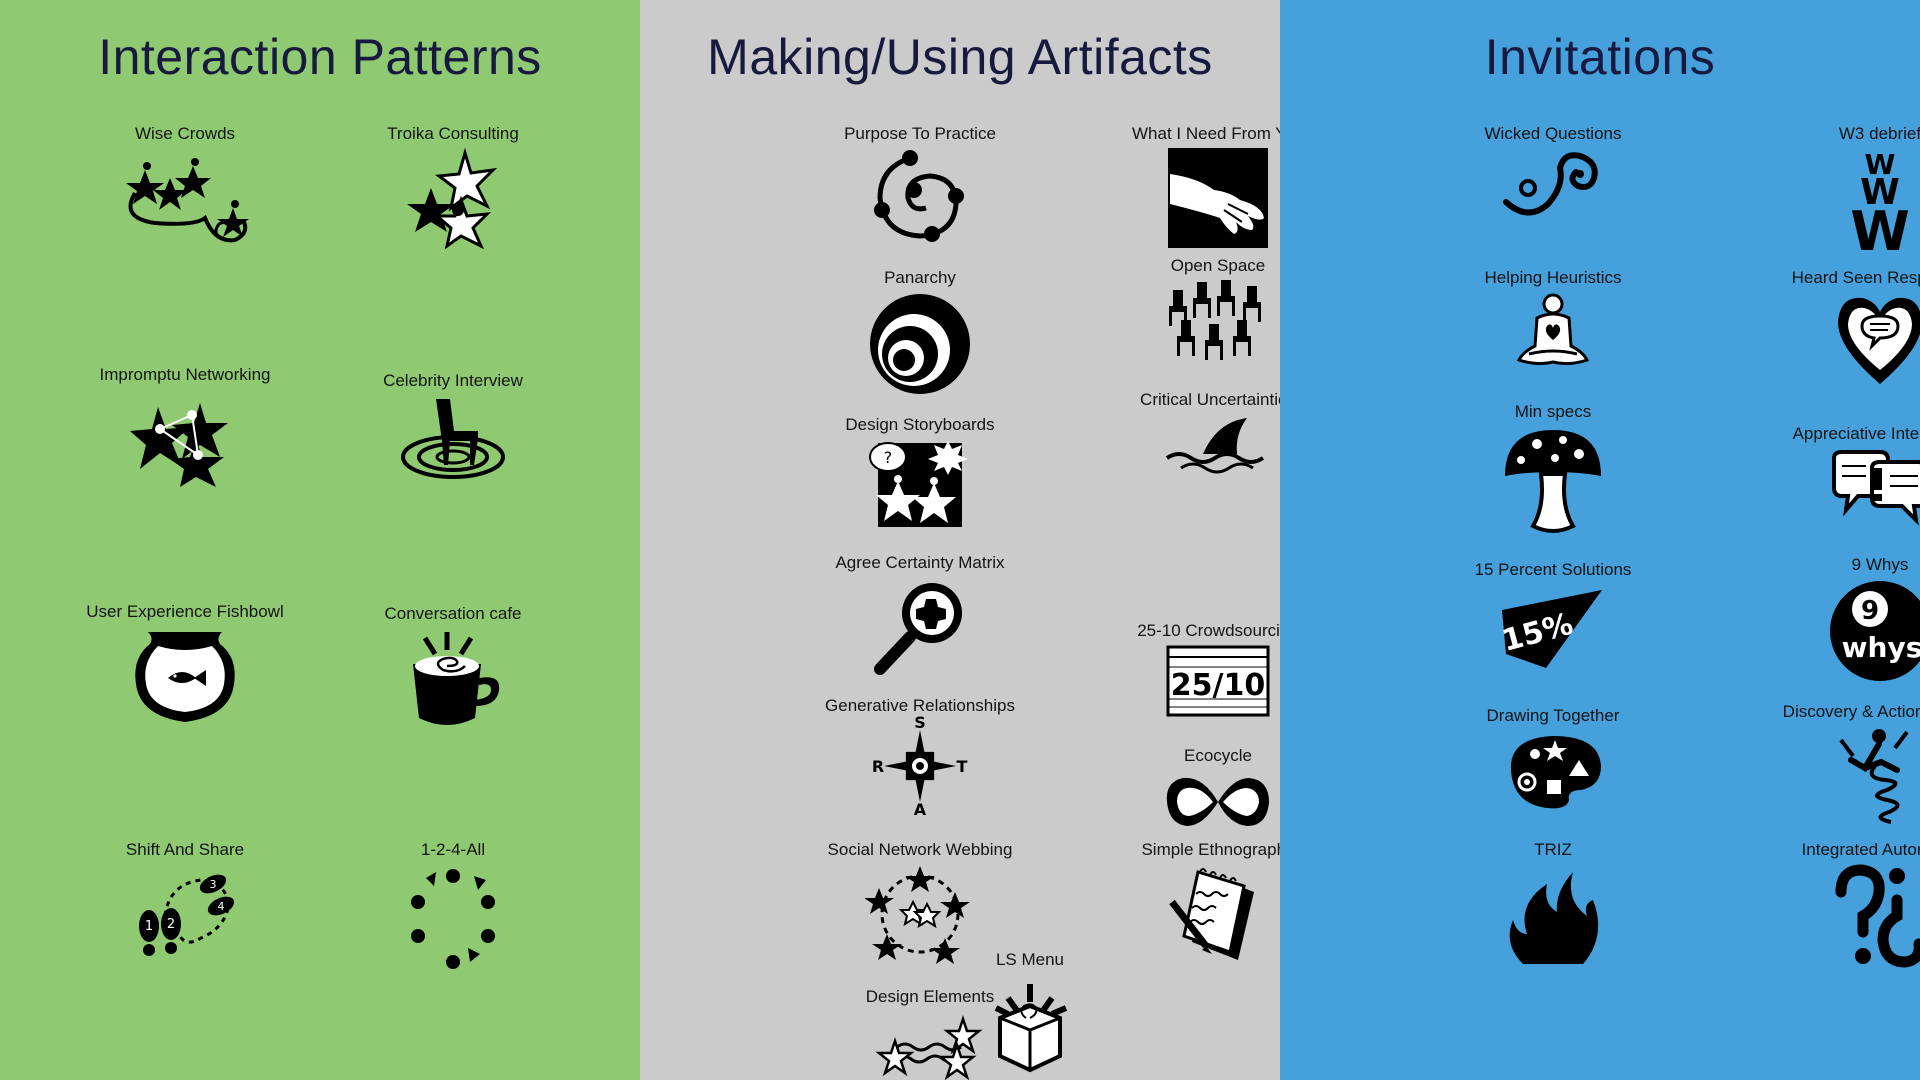 The height and width of the screenshot is (1081, 1920). Describe the element at coordinates (920, 133) in the screenshot. I see `purpose-to-practice-label: Purpose To Practice` at that location.